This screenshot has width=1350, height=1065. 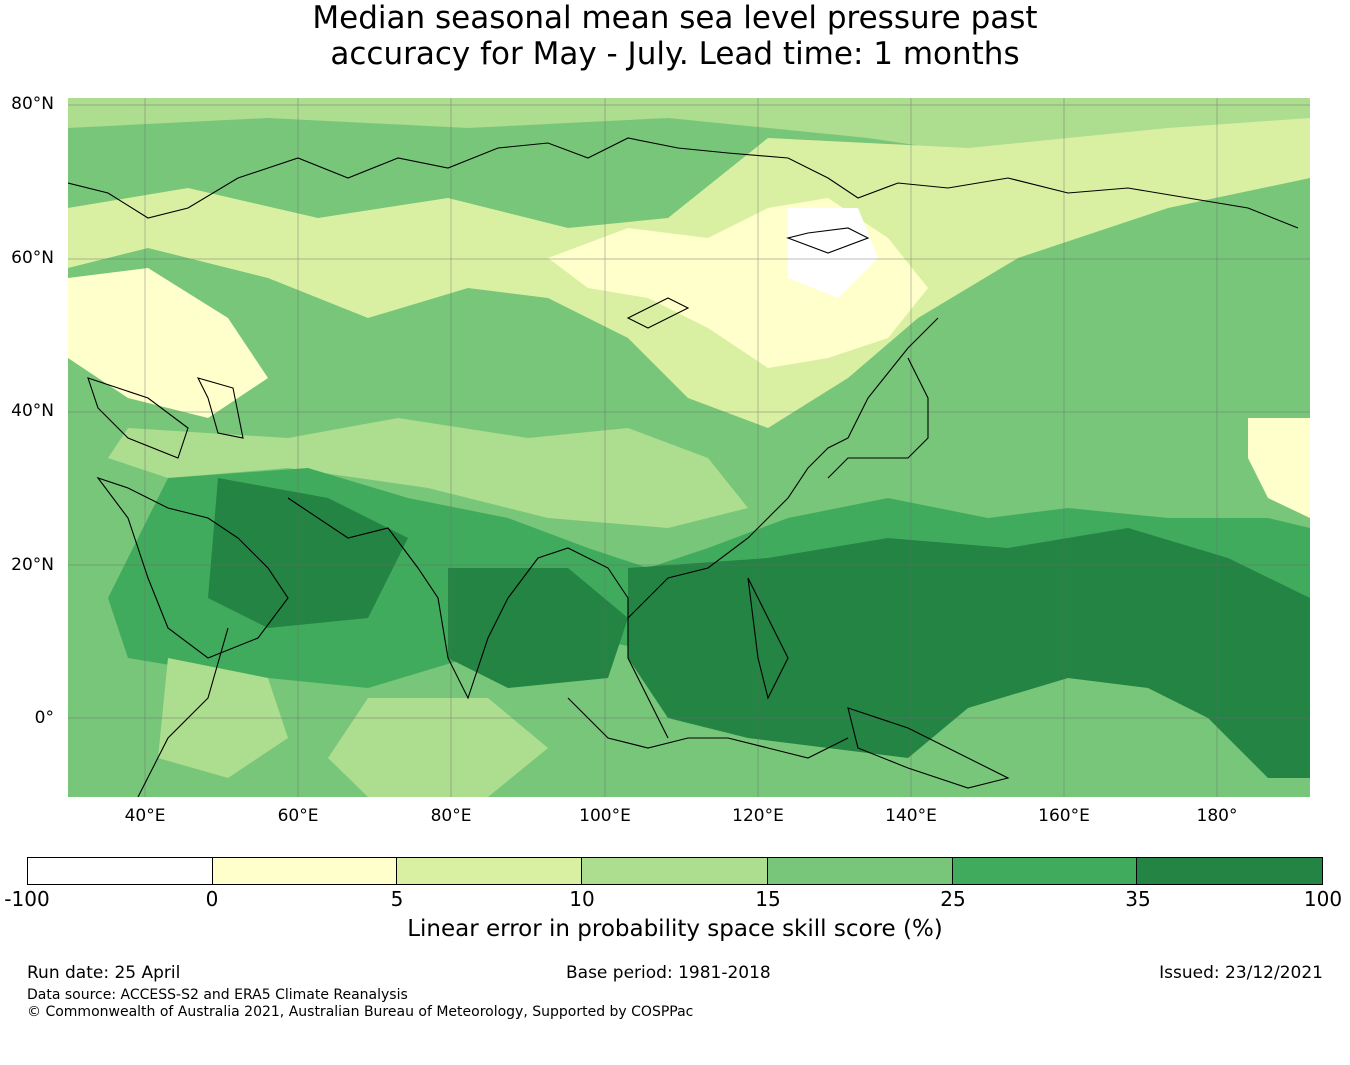 I want to click on colorbar-segment-negative, so click(x=120, y=871).